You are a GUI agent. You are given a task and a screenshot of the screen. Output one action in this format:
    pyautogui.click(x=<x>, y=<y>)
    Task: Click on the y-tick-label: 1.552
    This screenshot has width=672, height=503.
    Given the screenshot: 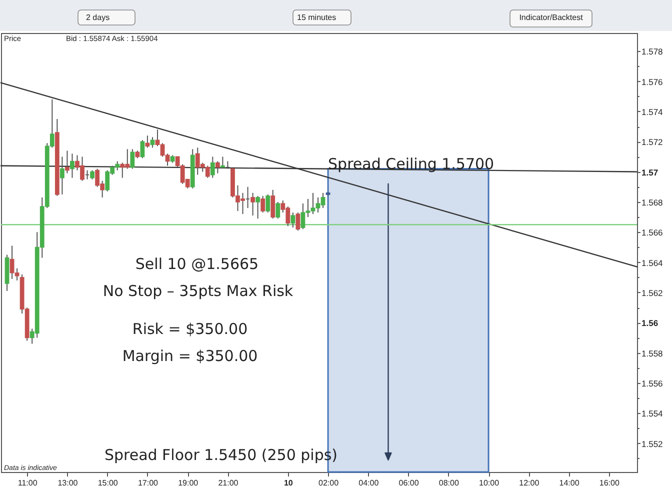 What is the action you would take?
    pyautogui.click(x=653, y=443)
    